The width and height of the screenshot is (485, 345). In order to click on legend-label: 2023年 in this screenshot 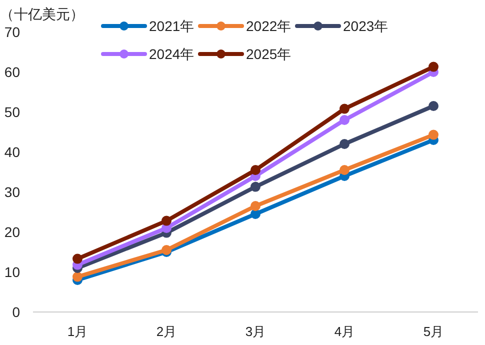, I will do `click(365, 26)`.